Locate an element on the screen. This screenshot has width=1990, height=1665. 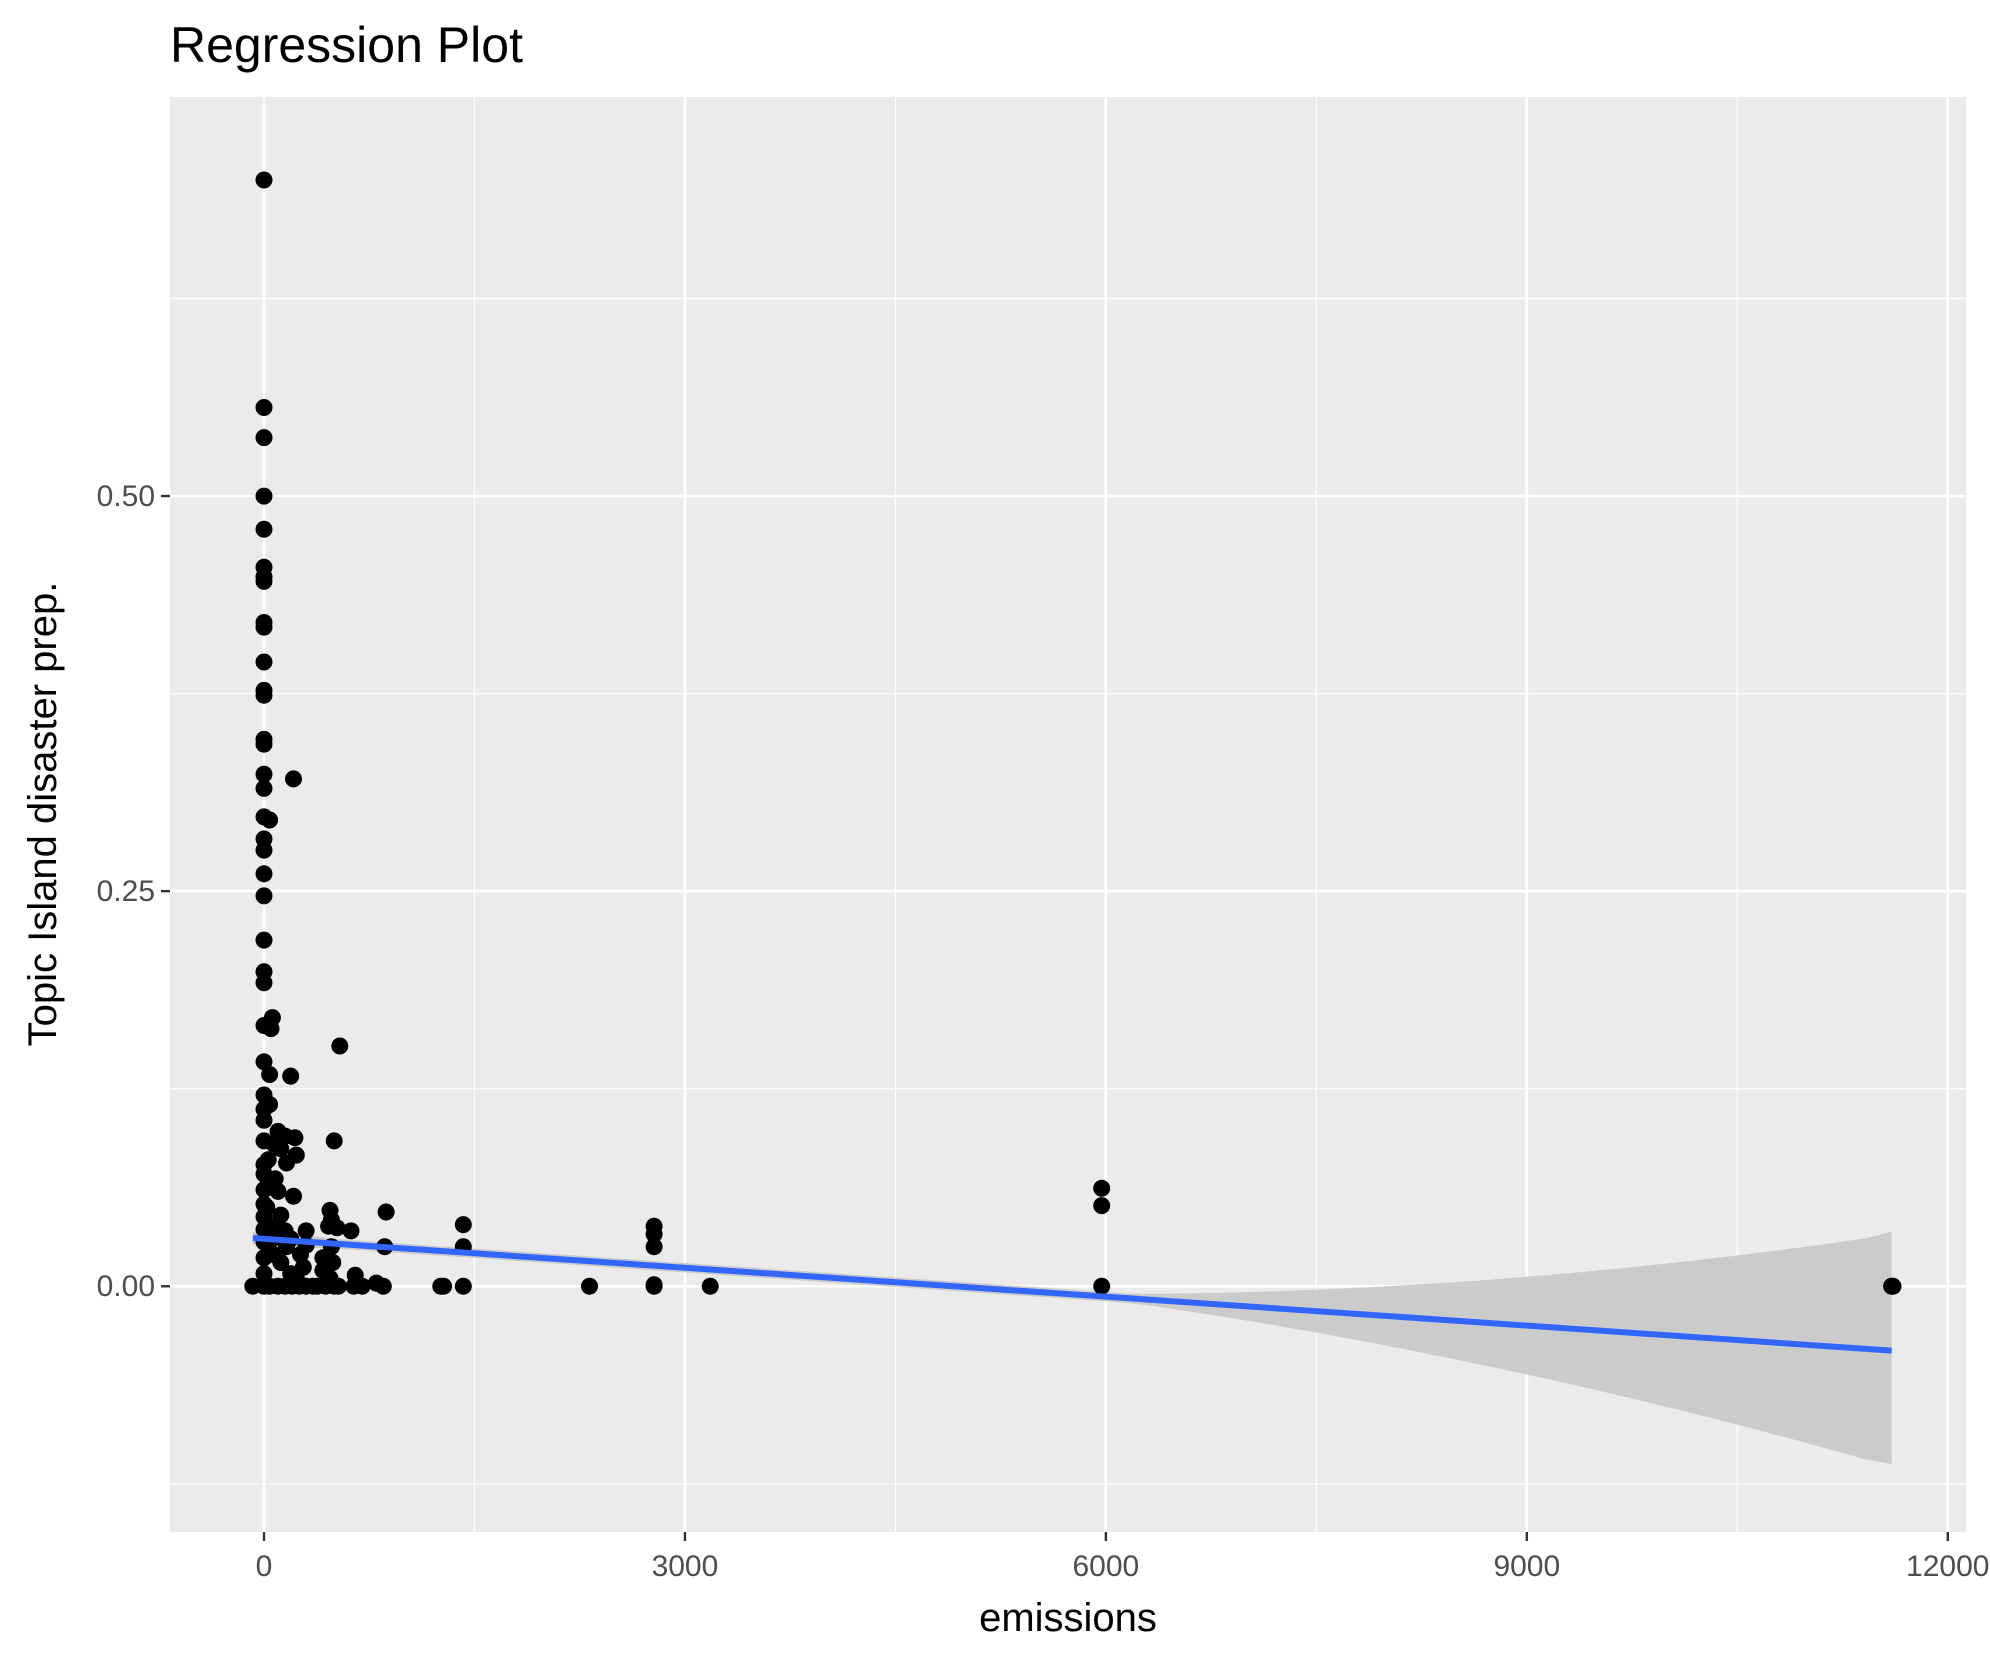
y-tick-label: 0.50 is located at coordinates (126, 496).